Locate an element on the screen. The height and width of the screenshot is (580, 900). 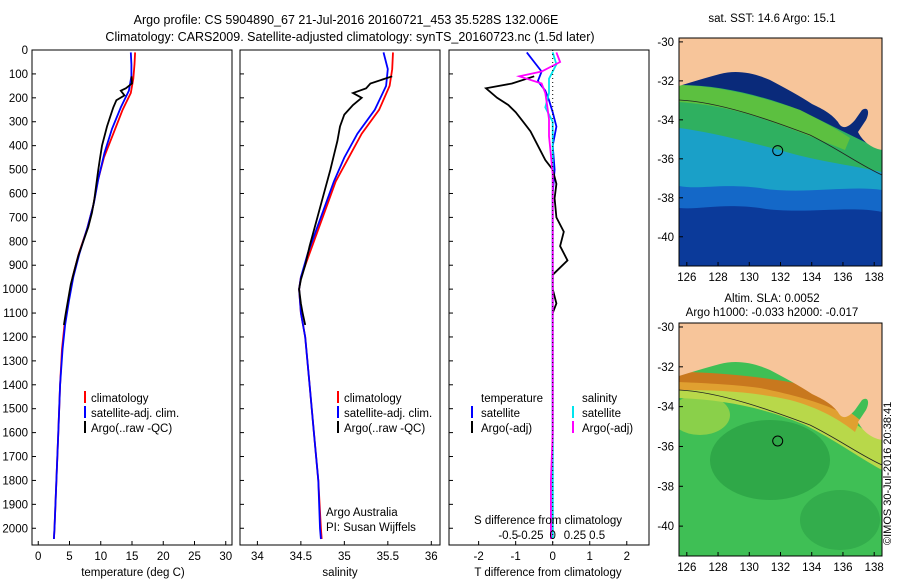
sla-patch-high is located at coordinates (704, 415).